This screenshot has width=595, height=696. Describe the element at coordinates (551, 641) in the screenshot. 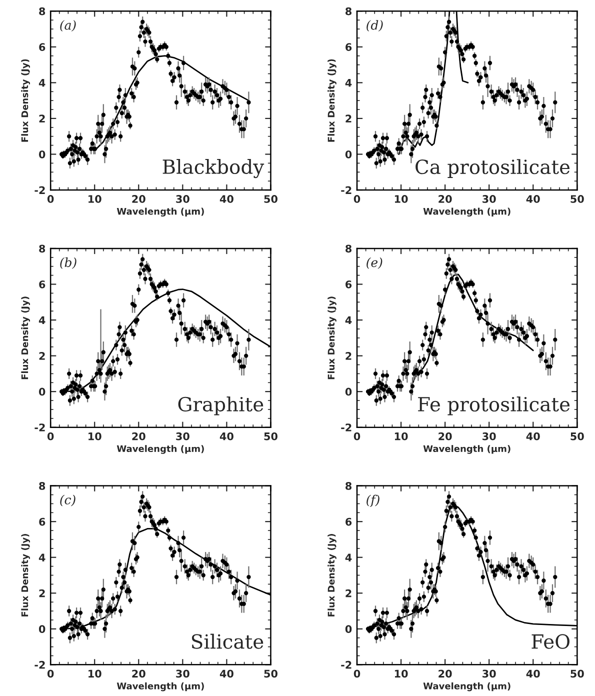

I see `annotation: FeO` at that location.